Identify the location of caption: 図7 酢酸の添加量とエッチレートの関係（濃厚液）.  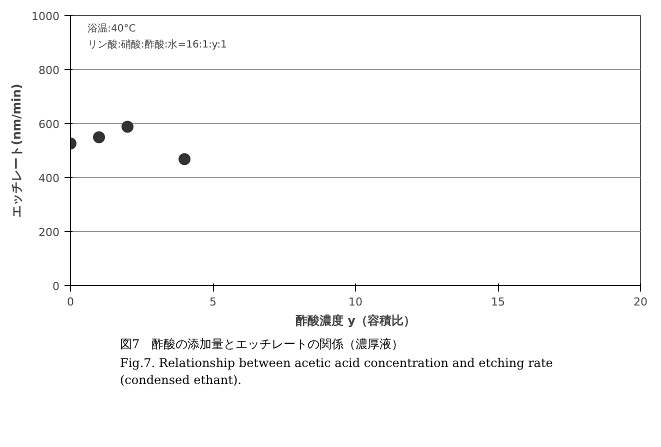
(262, 344).